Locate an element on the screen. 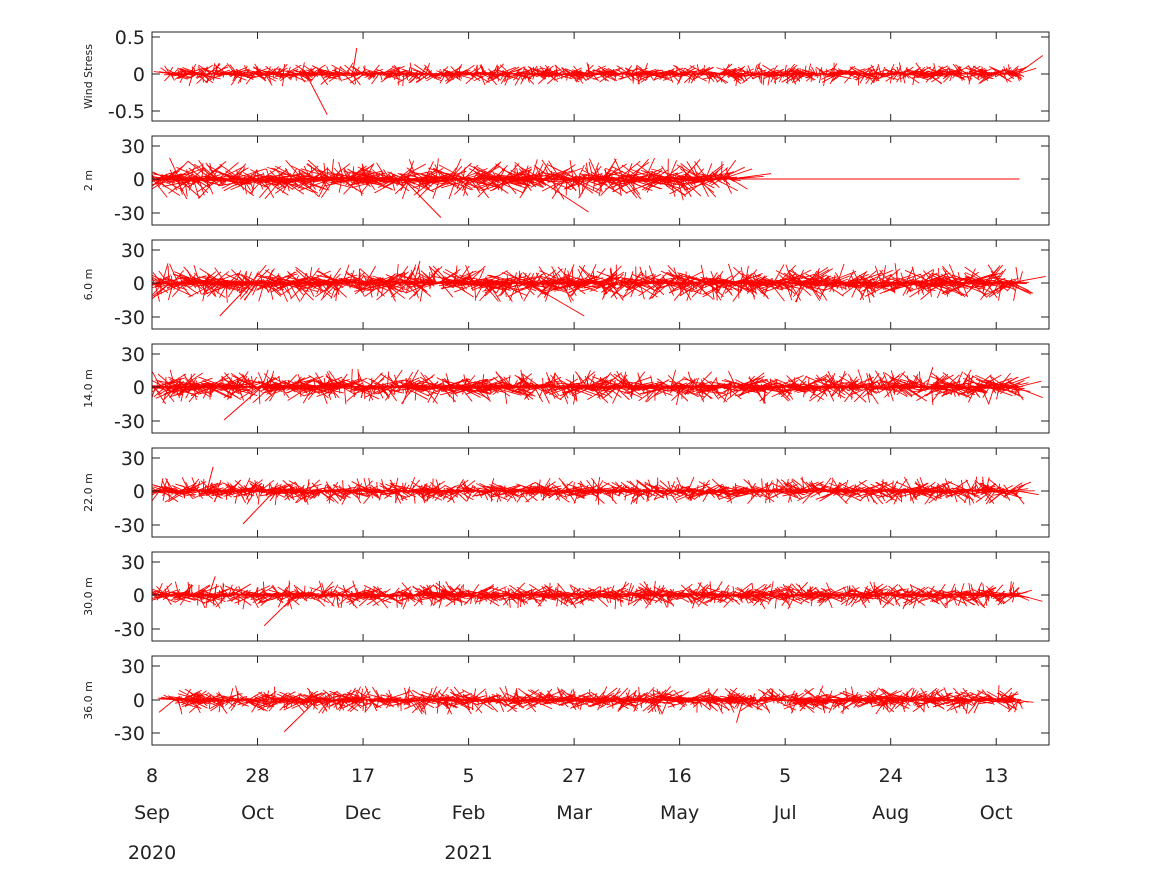  y-tick-label: -0.5 is located at coordinates (126, 112).